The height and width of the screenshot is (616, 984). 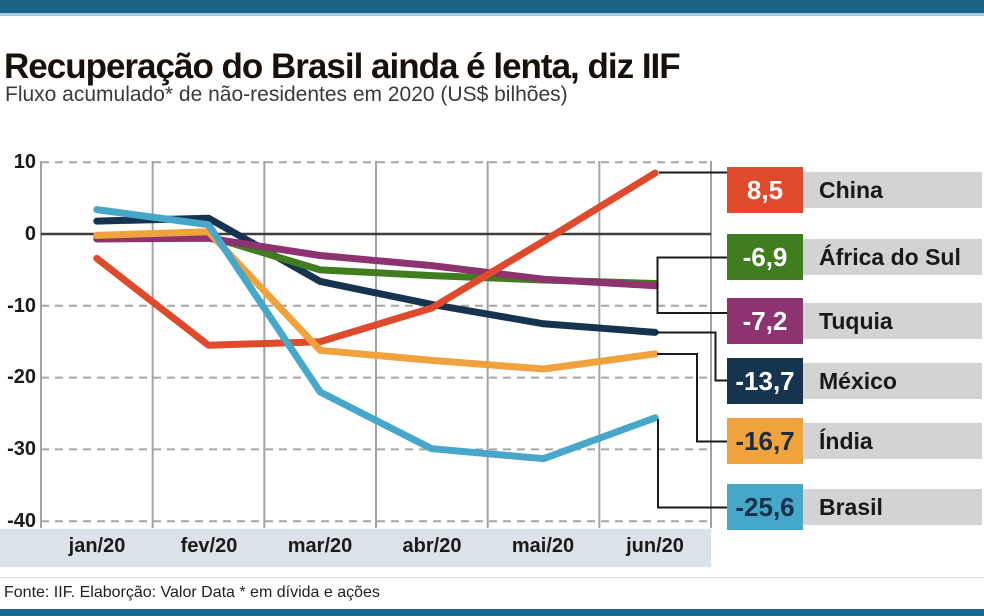 What do you see at coordinates (765, 190) in the screenshot?
I see `legend-value-badge: 8,5` at bounding box center [765, 190].